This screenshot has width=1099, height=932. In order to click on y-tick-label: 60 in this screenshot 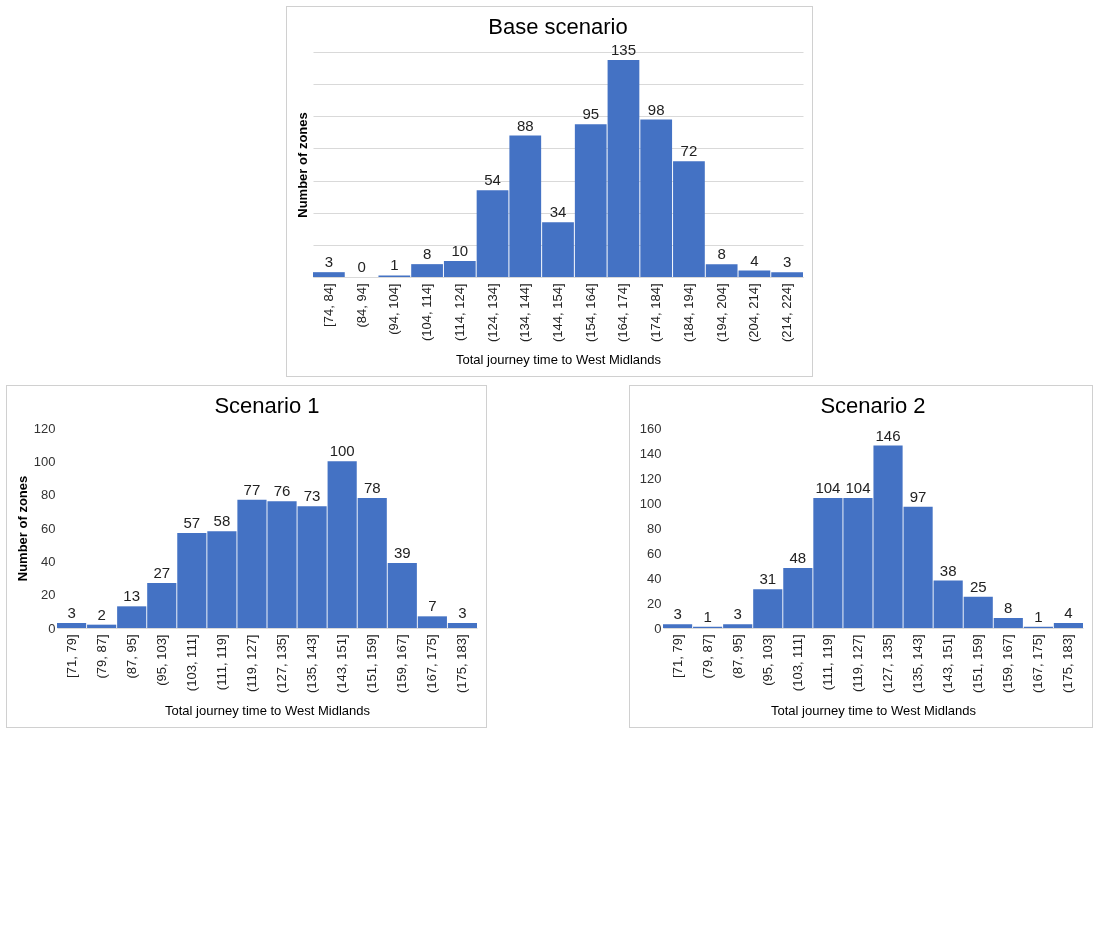, I will do `click(48, 528)`.